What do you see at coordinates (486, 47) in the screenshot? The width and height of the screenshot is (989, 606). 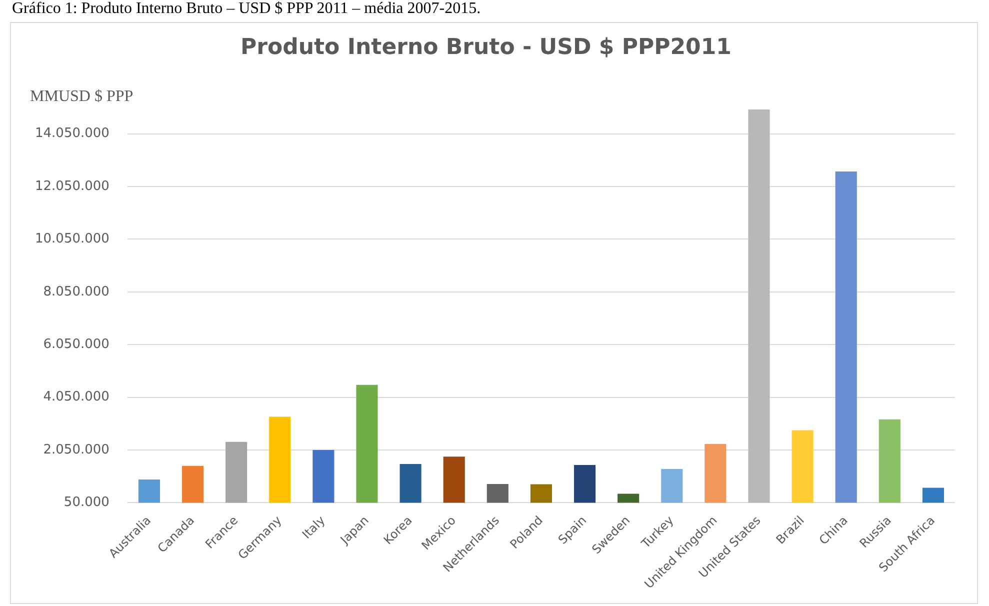 I see `chart-title: Produto Interno Bruto - USD $ PPP2011` at bounding box center [486, 47].